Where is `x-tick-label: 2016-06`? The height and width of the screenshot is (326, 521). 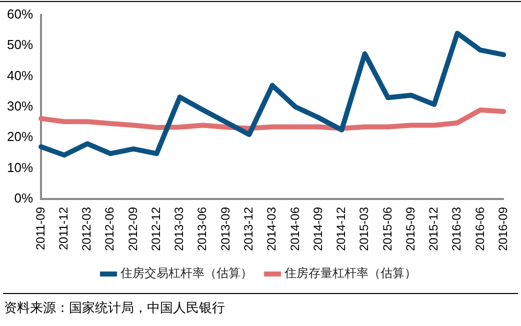 x-tick-label: 2016-06 is located at coordinates (479, 229).